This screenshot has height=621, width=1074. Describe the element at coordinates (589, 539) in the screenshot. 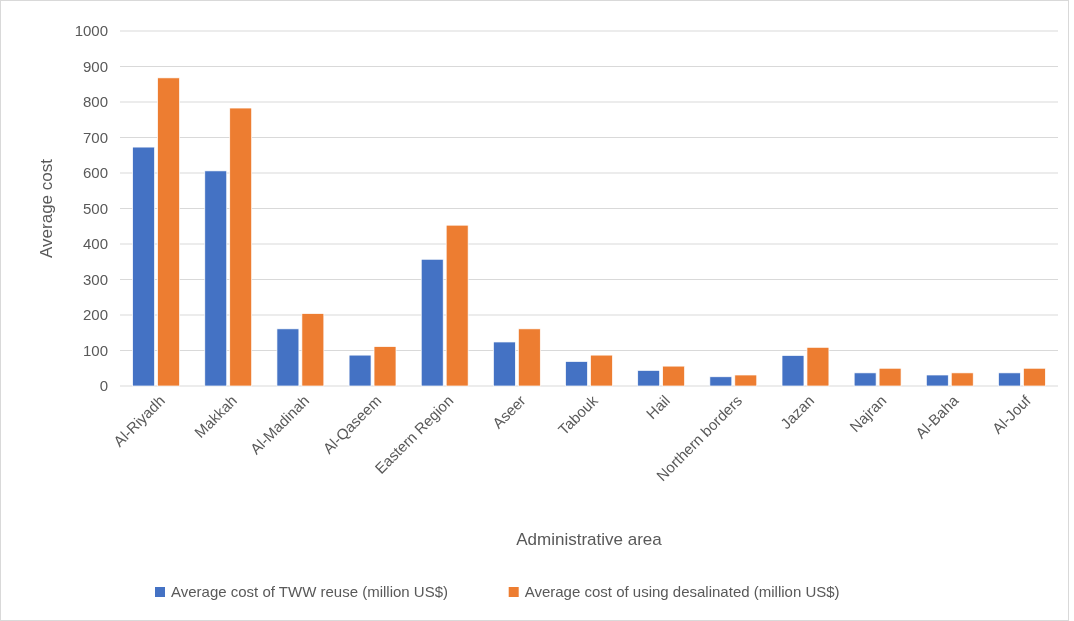

I see `x-axis-title: Administrative area` at that location.